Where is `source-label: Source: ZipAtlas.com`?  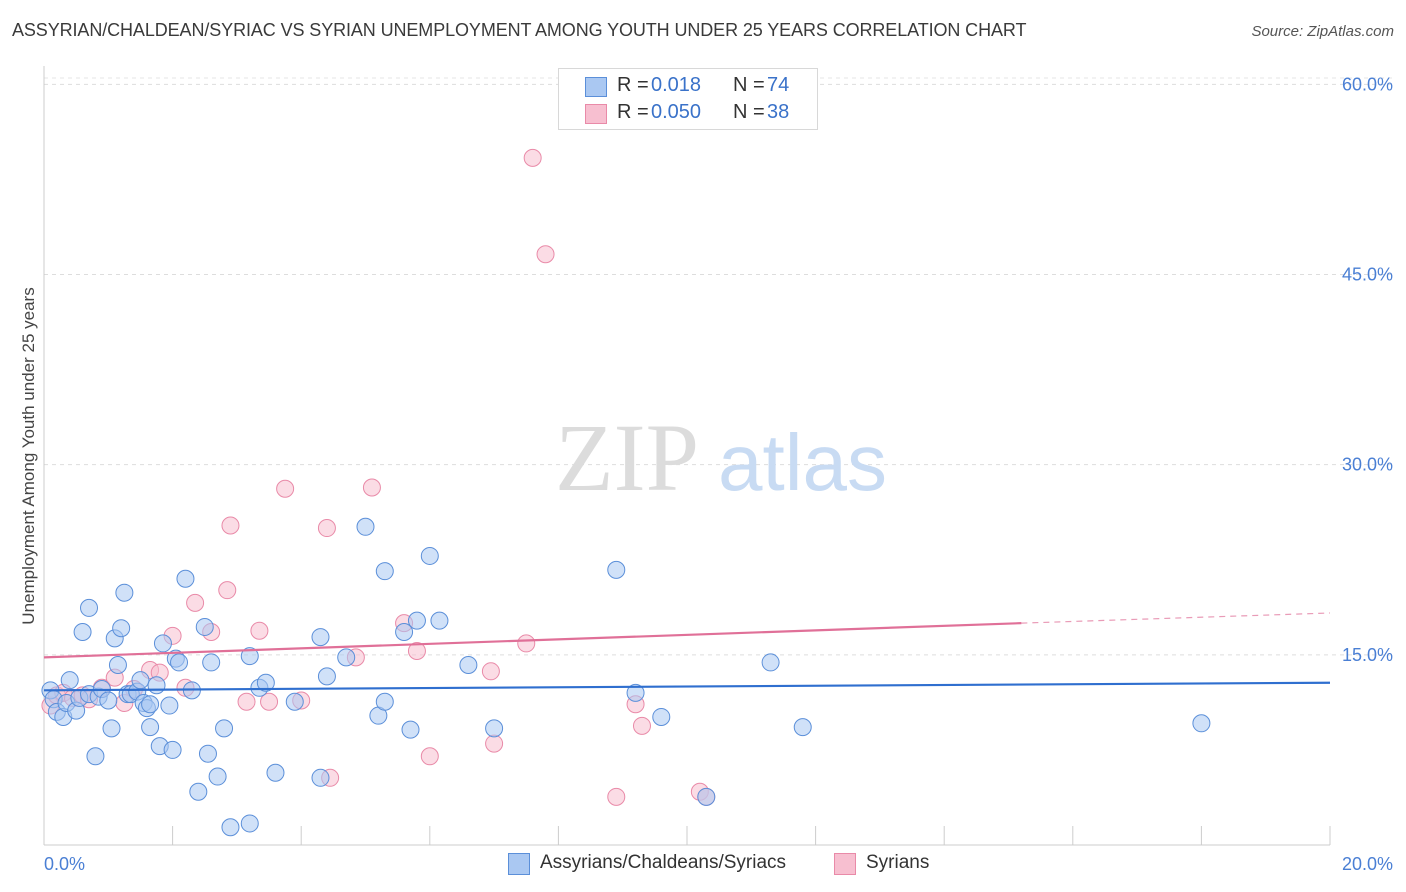
source-label: Source: ZipAtlas.com is located at coordinates (1322, 31).